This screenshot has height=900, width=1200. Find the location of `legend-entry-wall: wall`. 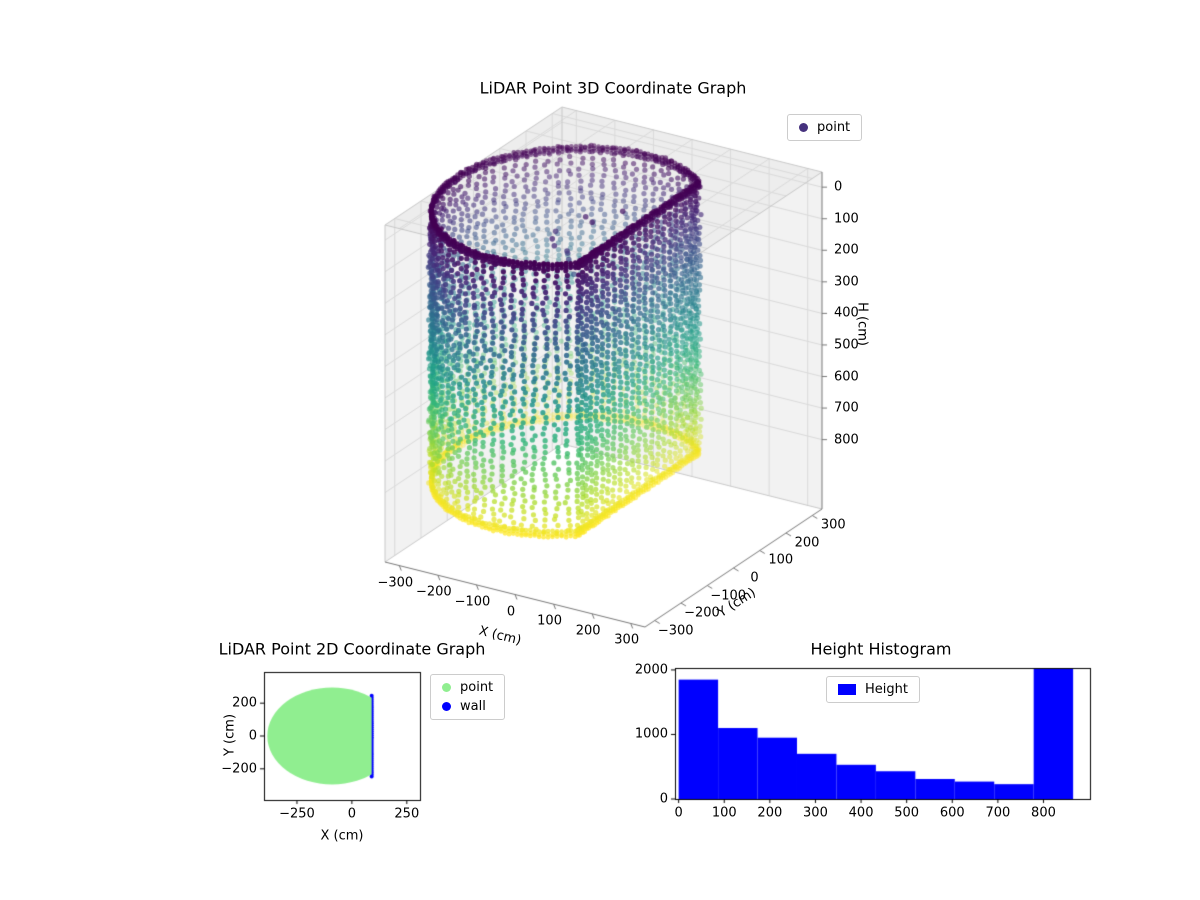

legend-entry-wall: wall is located at coordinates (467, 706).